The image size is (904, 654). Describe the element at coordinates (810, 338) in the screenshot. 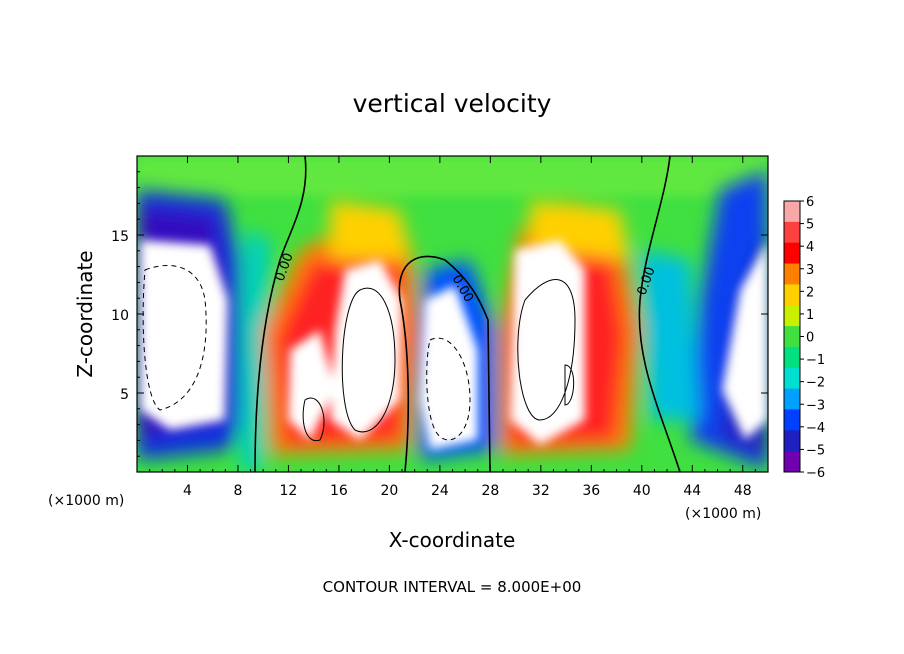

I see `colorbar-tick-label: 0` at that location.